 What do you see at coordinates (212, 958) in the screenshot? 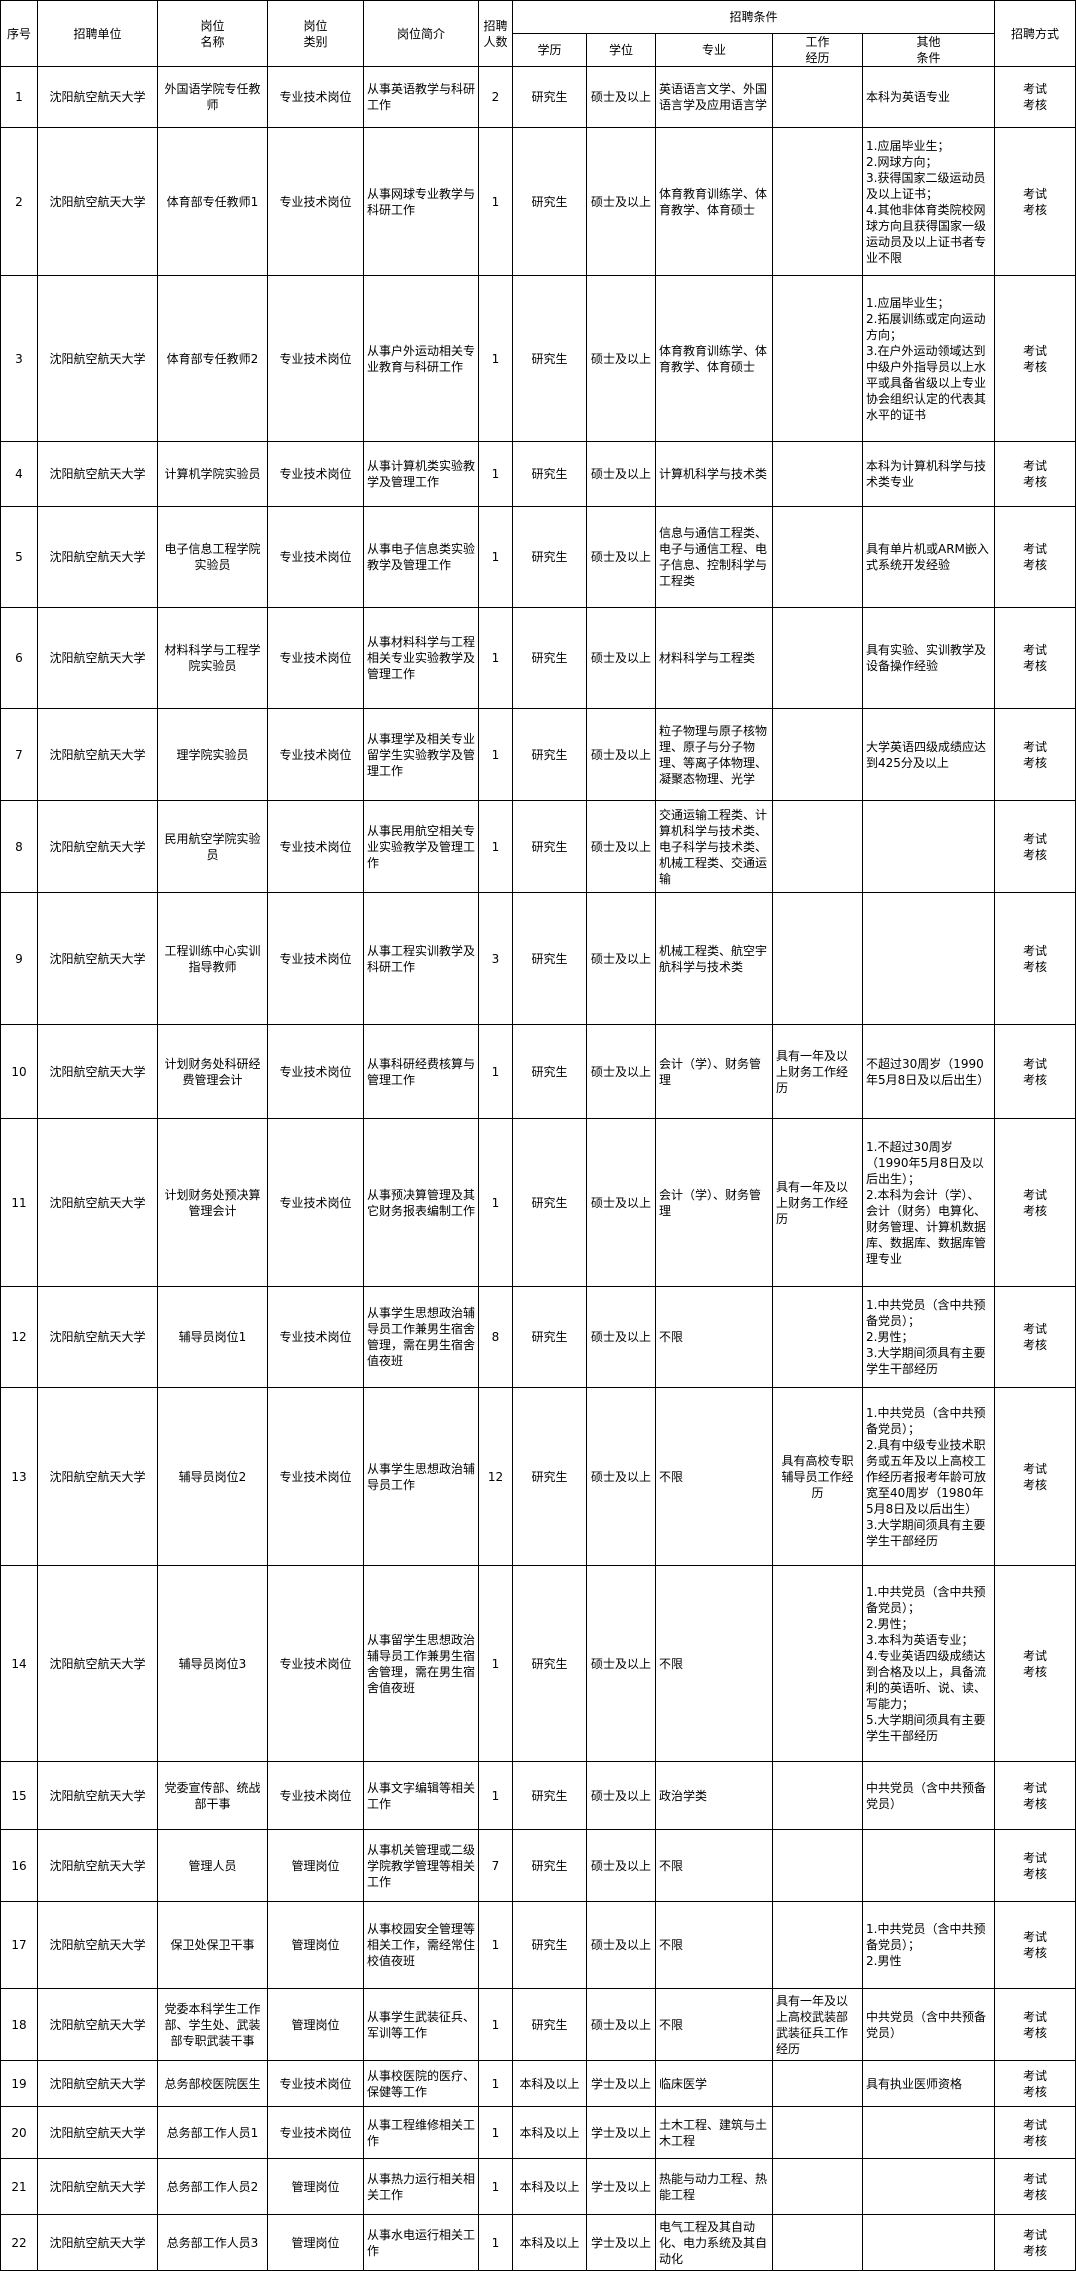
I see `cell-position-name: 工程训练中心实训指导教师` at bounding box center [212, 958].